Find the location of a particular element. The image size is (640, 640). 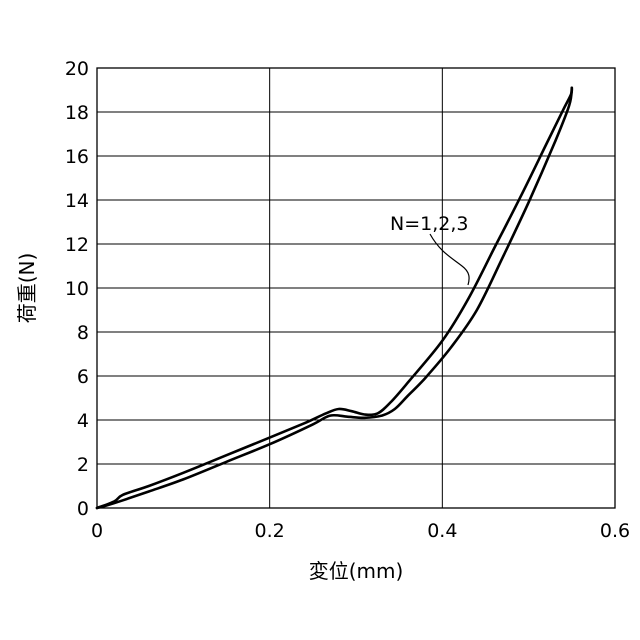

y-tick-label: 2 is located at coordinates (83, 465).